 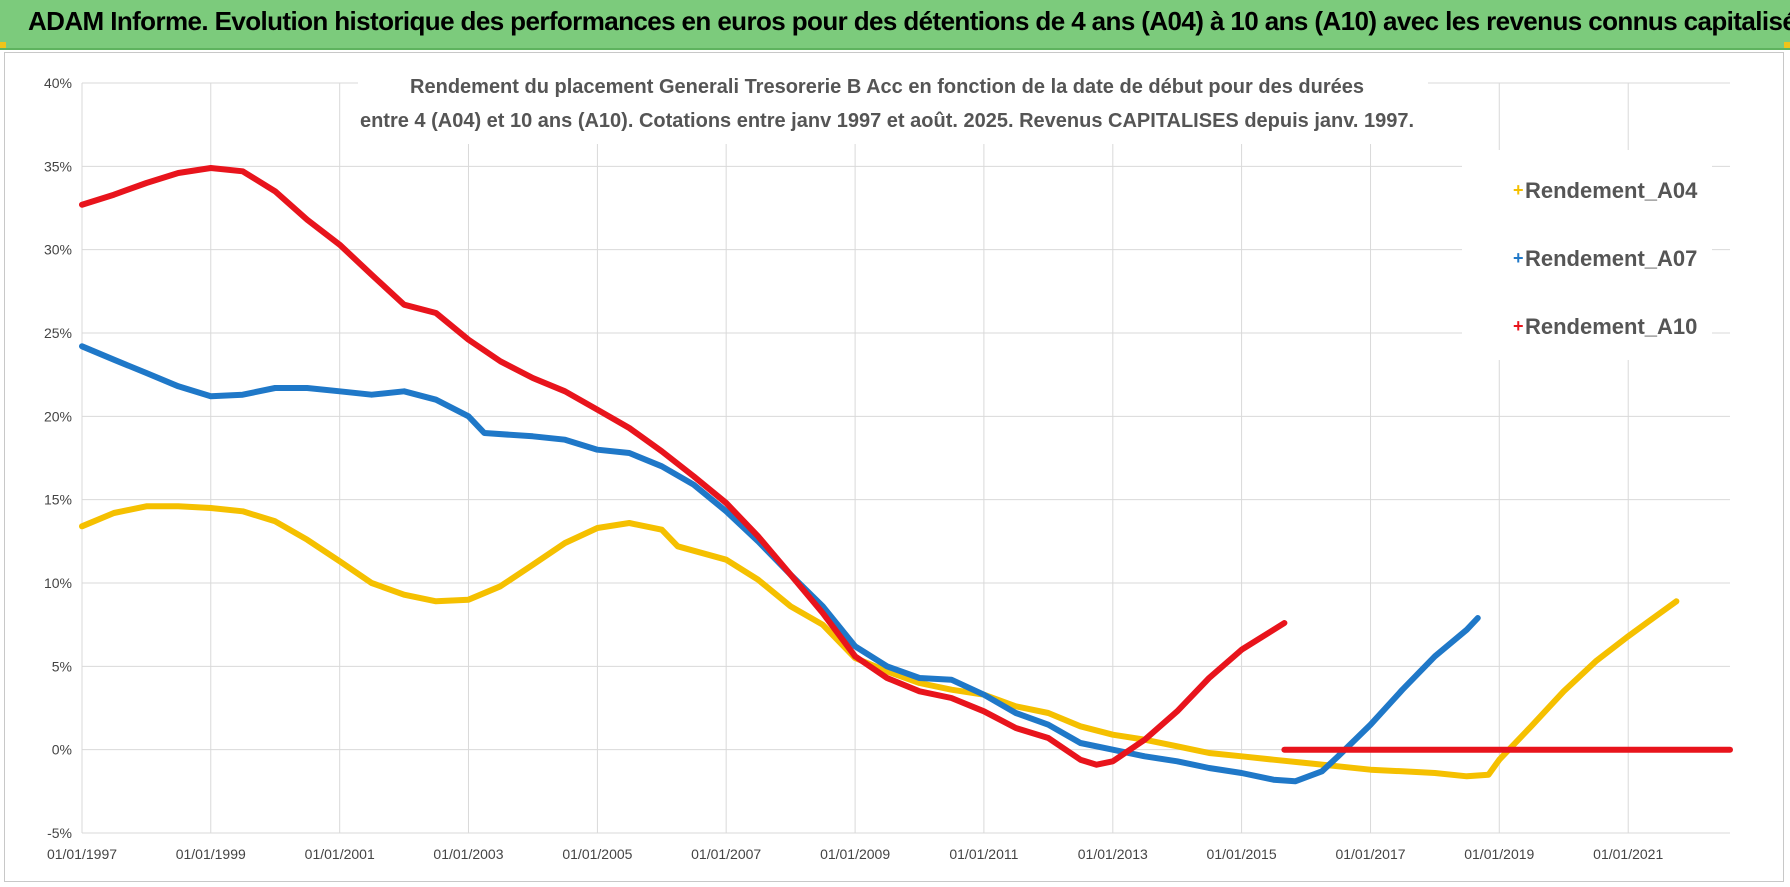 I want to click on legend-label-a10: Rendement_A10, so click(x=1611, y=326).